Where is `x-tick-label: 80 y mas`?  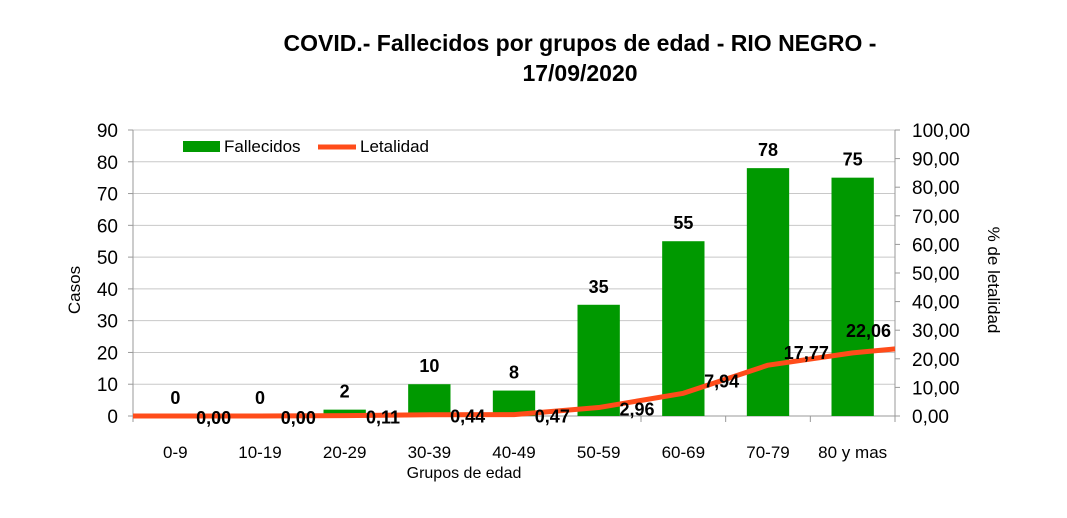 x-tick-label: 80 y mas is located at coordinates (852, 452).